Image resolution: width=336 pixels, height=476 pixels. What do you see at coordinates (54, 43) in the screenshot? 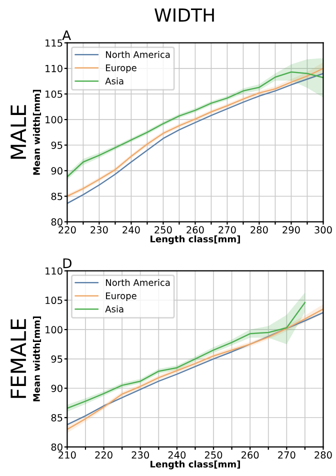
I see `y-tick-label: 115` at bounding box center [54, 43].